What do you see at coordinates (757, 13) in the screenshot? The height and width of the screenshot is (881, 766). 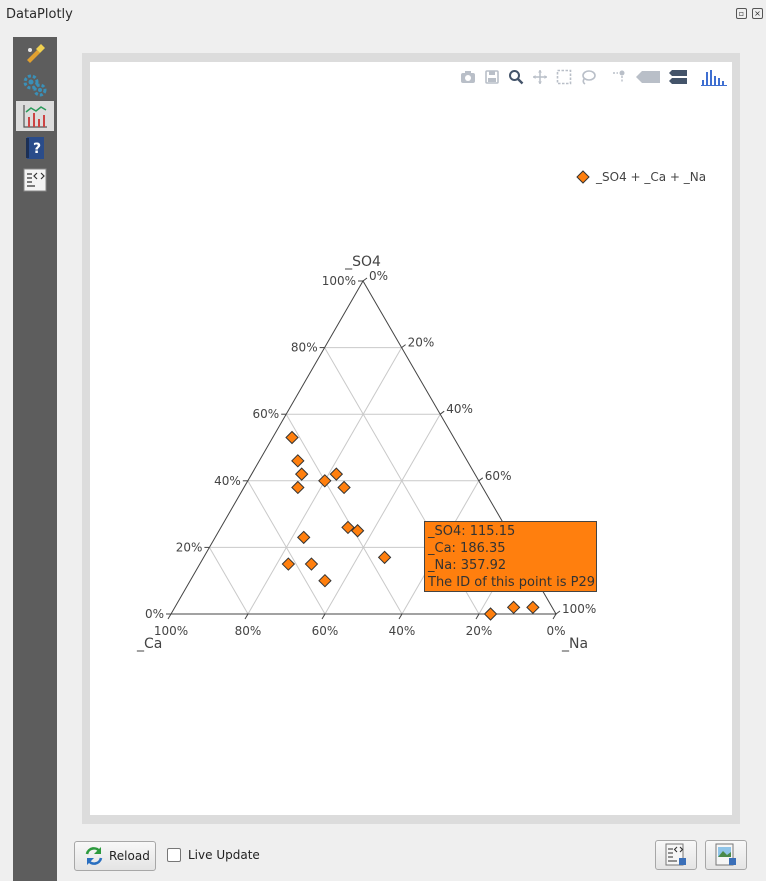 I see `close-icon: ×` at bounding box center [757, 13].